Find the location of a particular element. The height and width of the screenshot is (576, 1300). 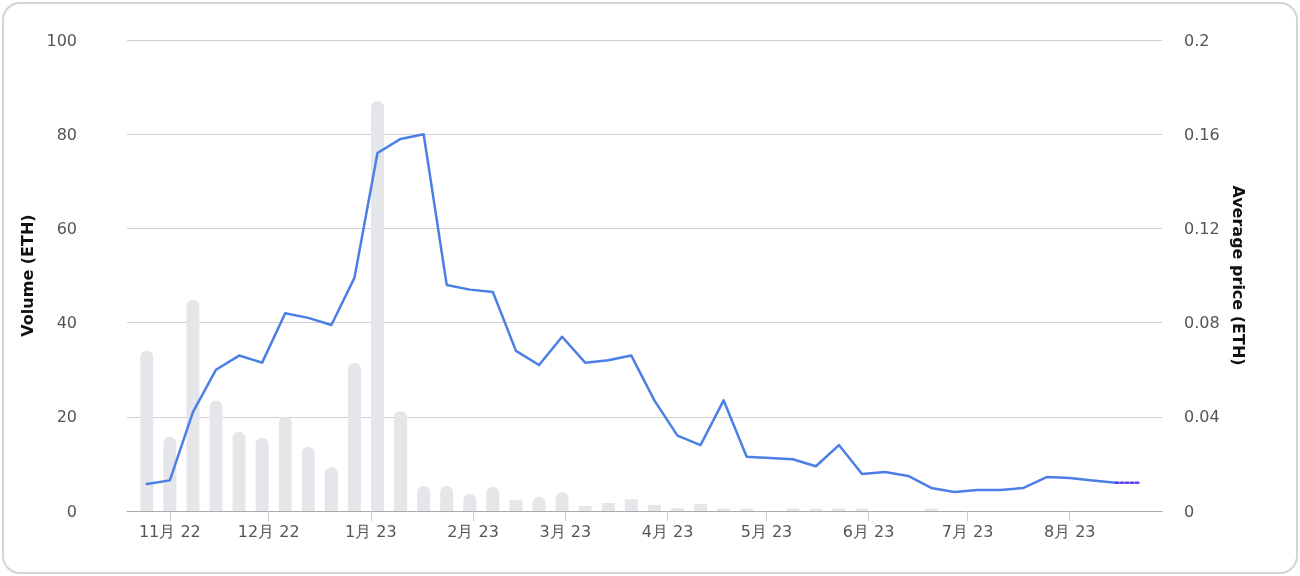

x-tick-label: 7月 23 is located at coordinates (967, 531).